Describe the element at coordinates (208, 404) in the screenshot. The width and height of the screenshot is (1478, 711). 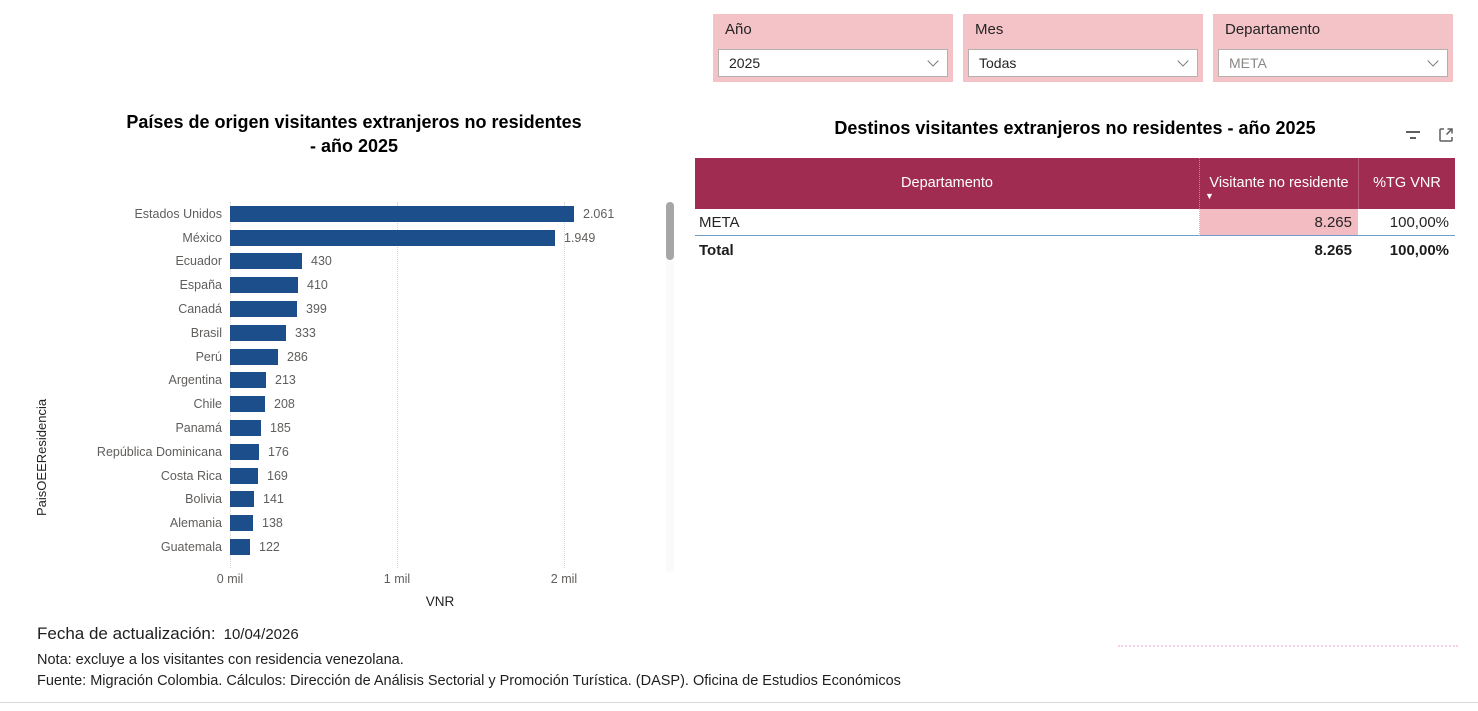
I see `category-label: Chile` at that location.